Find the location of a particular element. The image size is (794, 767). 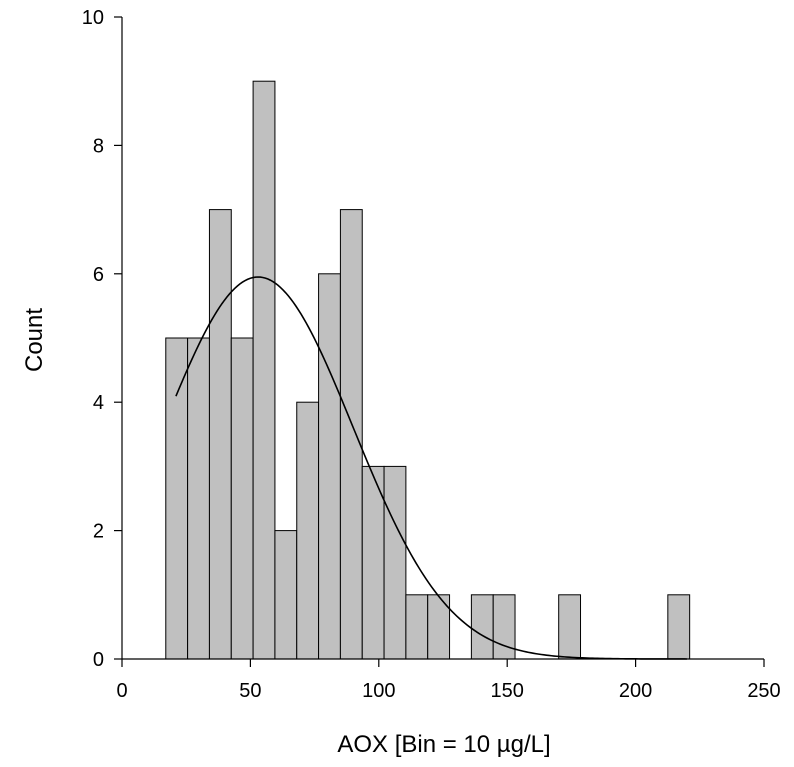

x-axis-title: AOX [Bin = 10 µg/L] is located at coordinates (443, 744).